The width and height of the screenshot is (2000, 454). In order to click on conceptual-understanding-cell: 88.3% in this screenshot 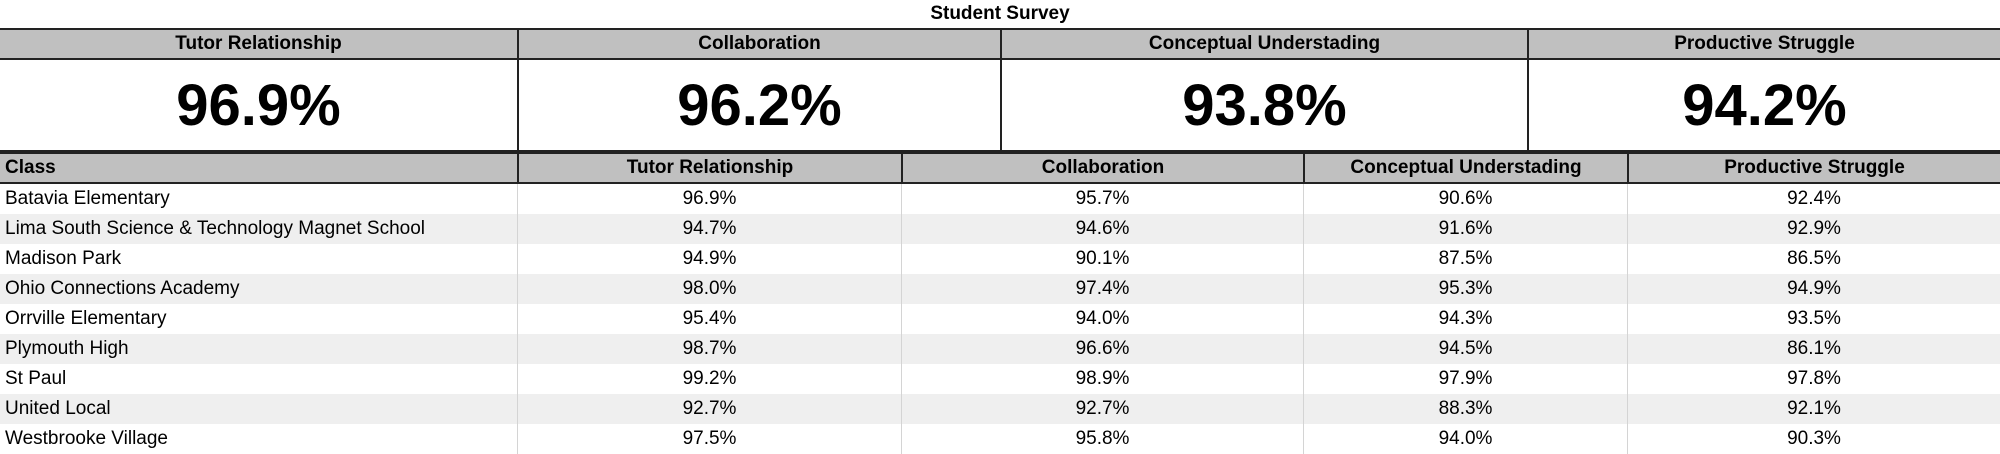, I will do `click(1465, 409)`.